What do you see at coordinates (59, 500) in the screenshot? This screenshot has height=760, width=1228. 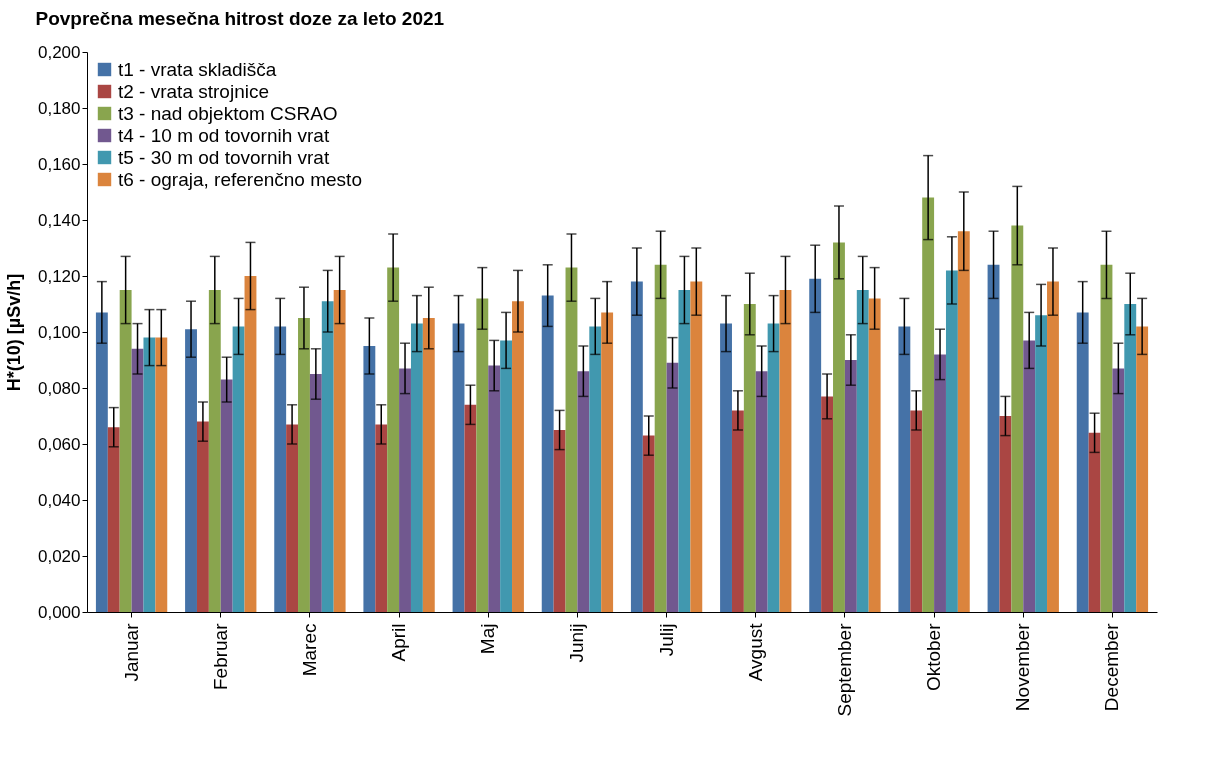 I see `y-tick-label: 0,040` at bounding box center [59, 500].